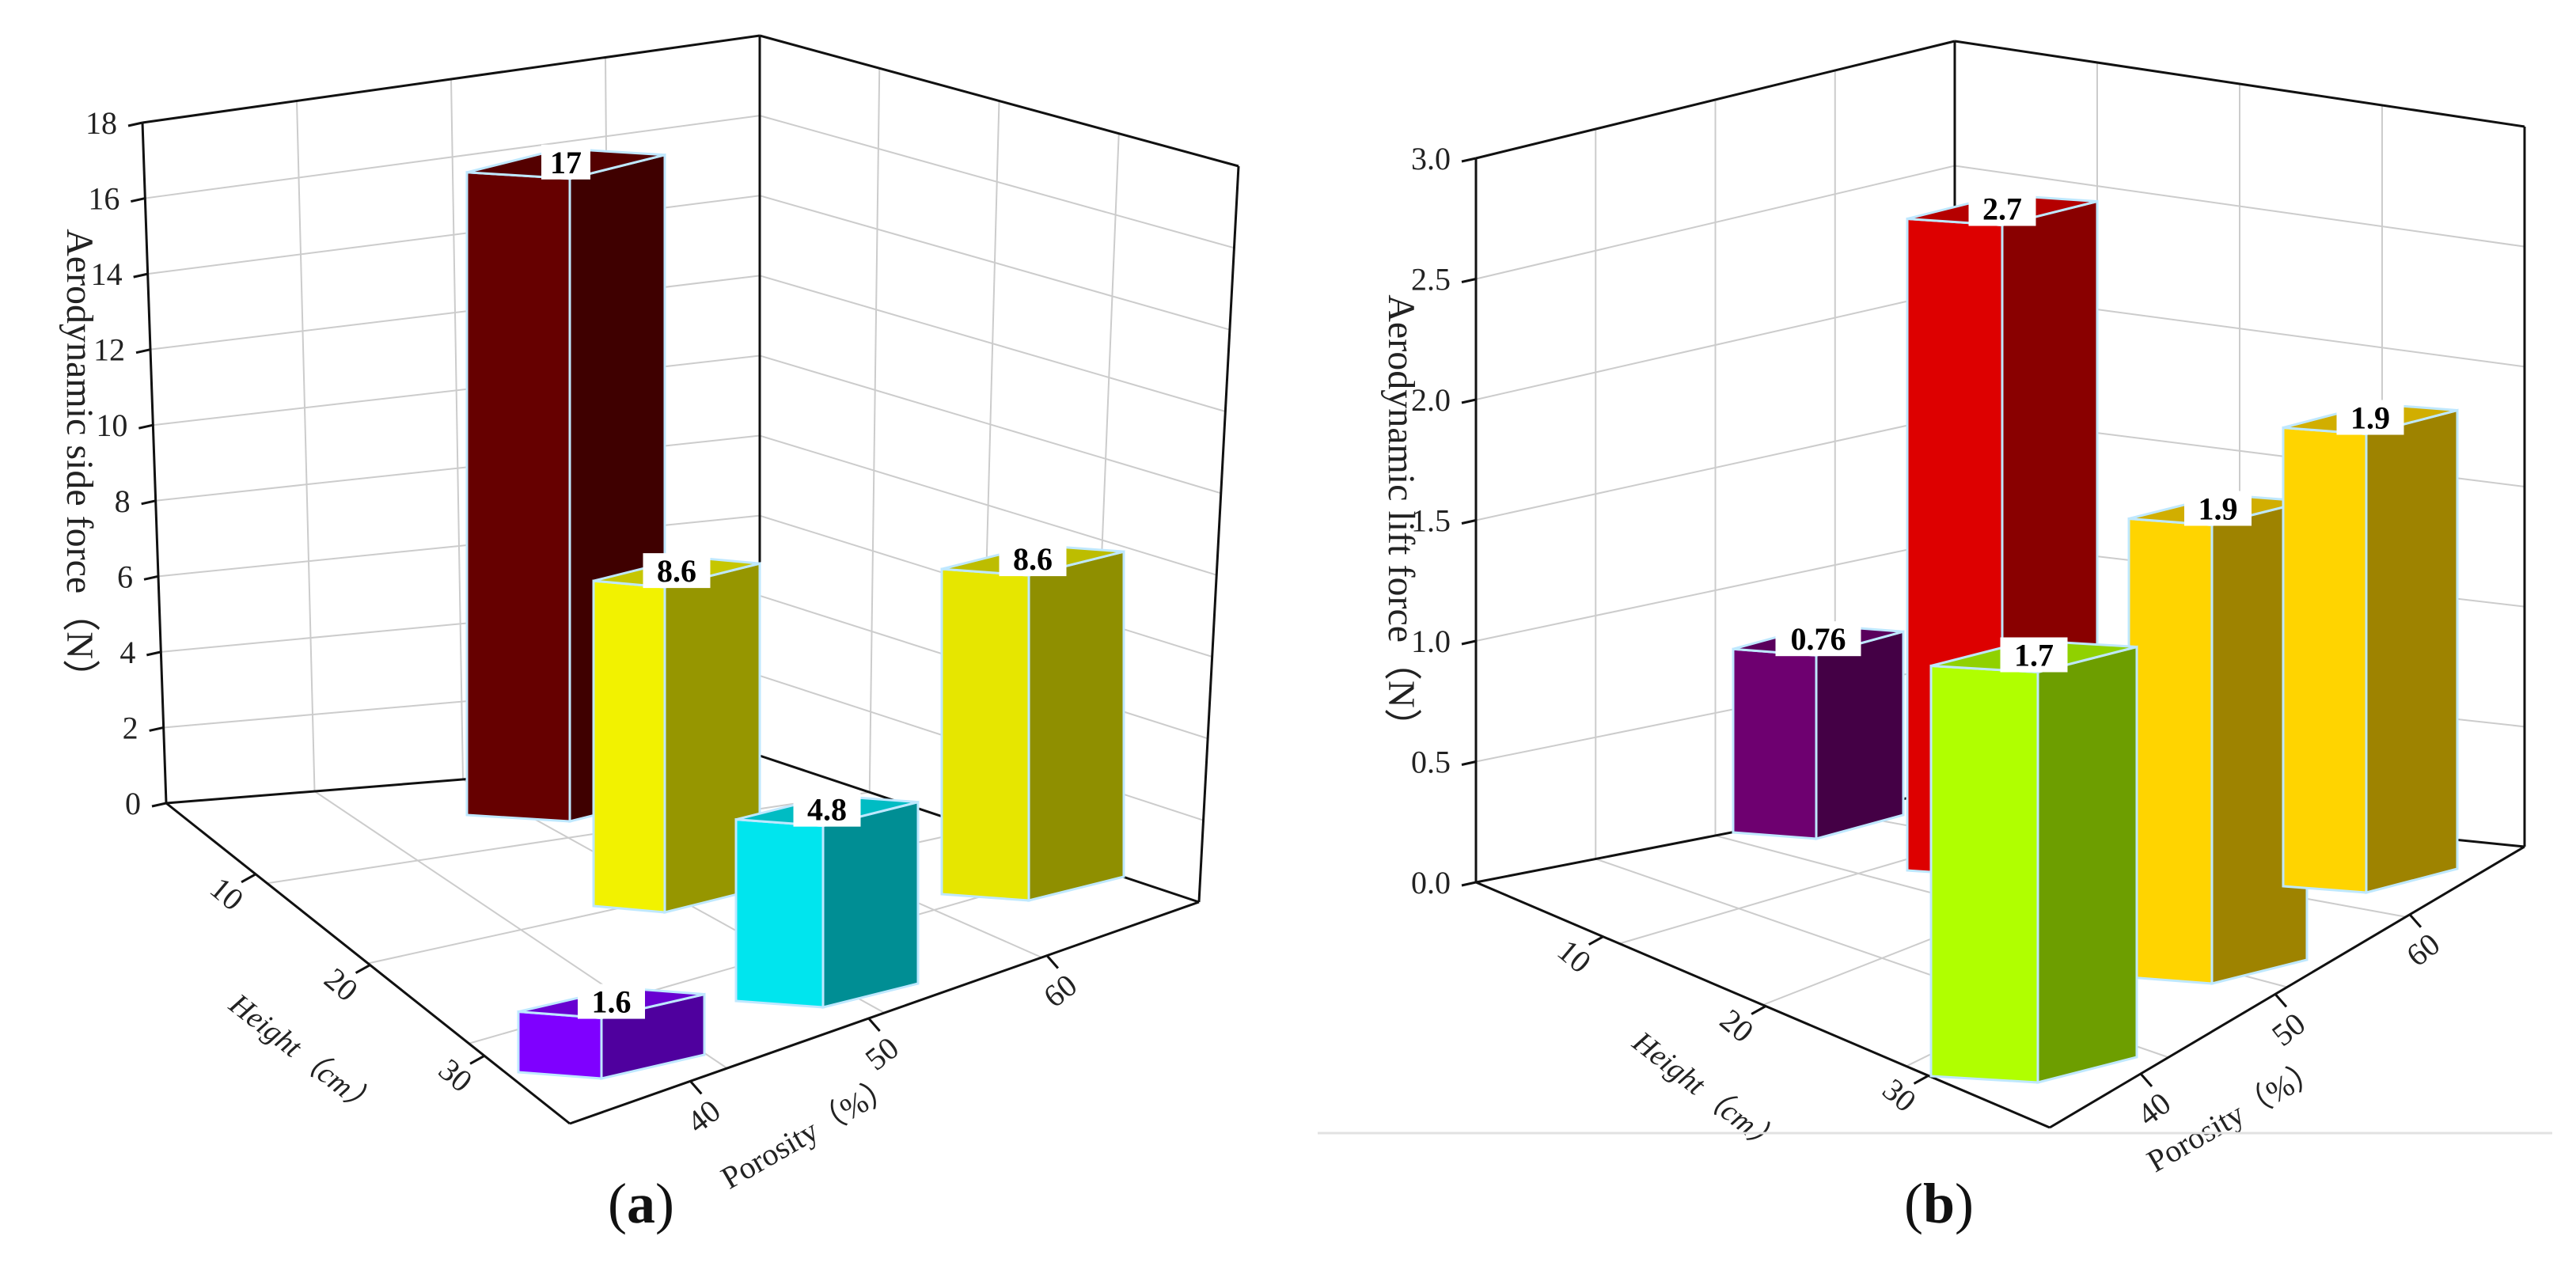  What do you see at coordinates (111, 425) in the screenshot?
I see `z-tick-label: 10` at bounding box center [111, 425].